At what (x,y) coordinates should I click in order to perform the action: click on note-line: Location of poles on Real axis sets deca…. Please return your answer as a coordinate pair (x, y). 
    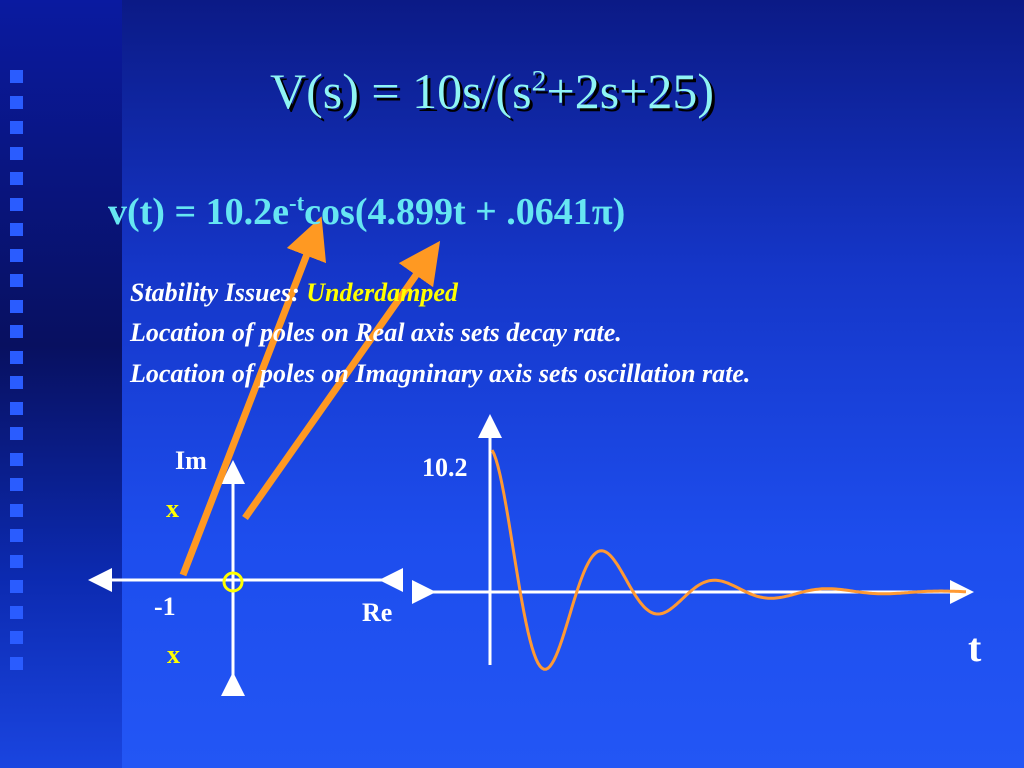
    Looking at the image, I should click on (376, 332).